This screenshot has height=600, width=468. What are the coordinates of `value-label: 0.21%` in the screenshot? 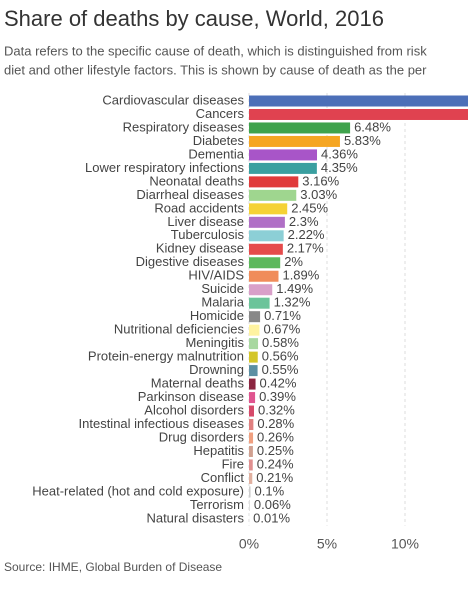 It's located at (274, 477).